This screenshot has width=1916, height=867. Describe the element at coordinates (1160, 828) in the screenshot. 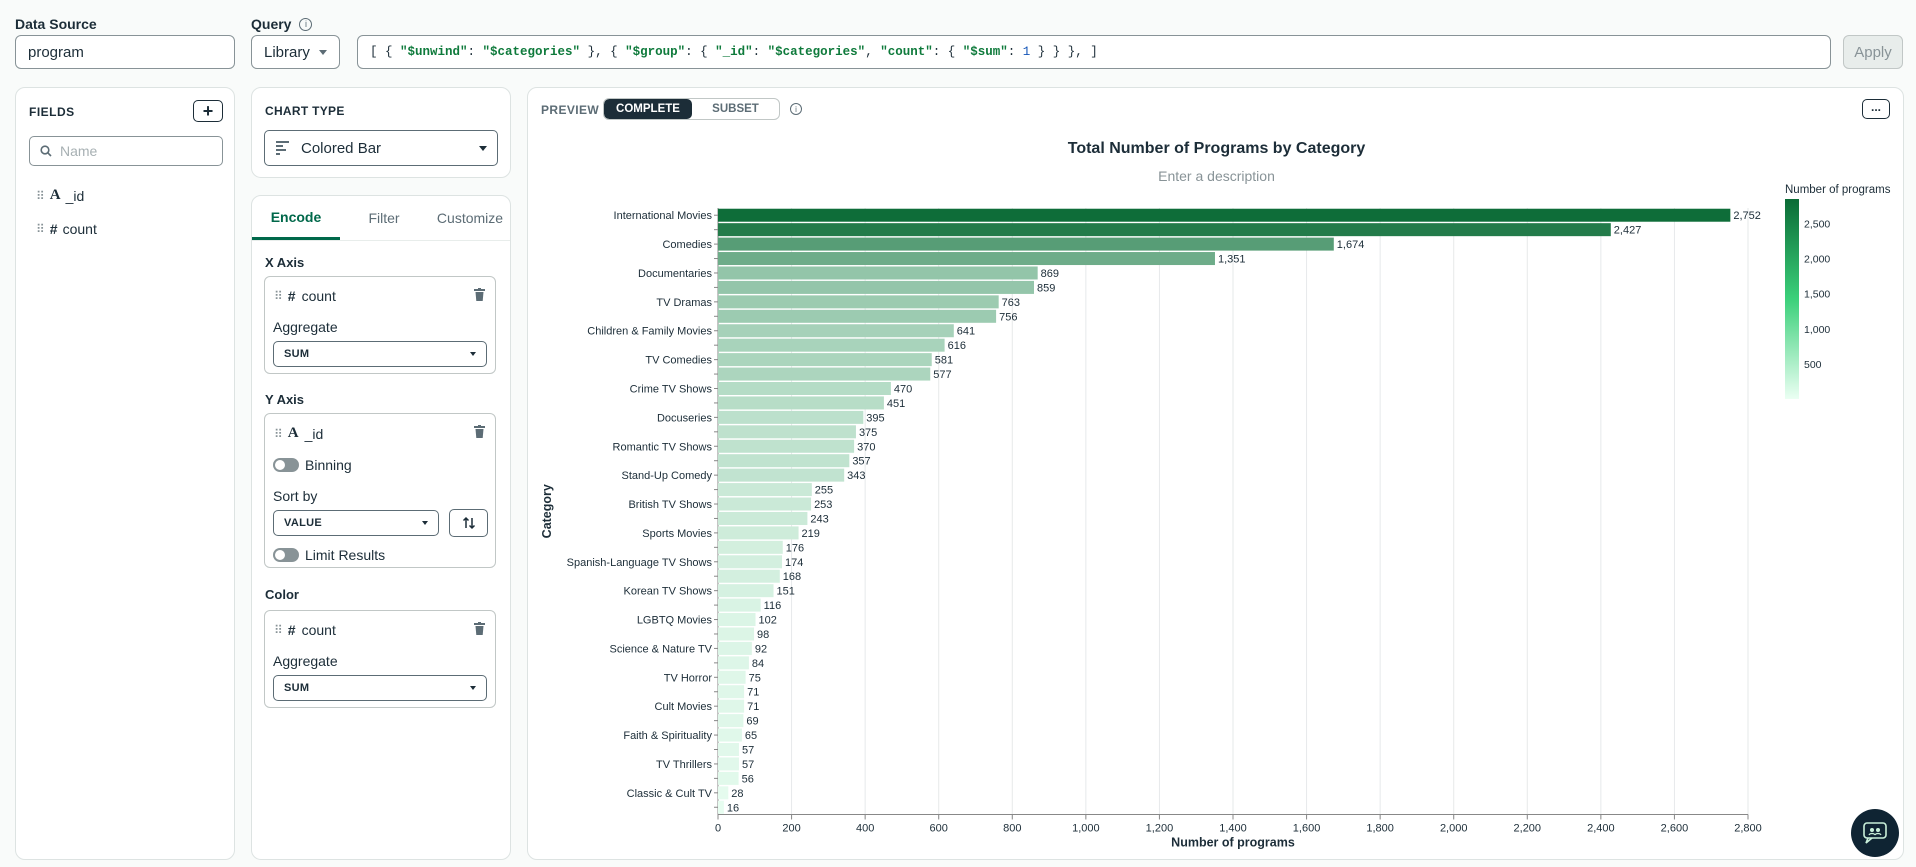

I see `x-tick-label: 1,200` at that location.